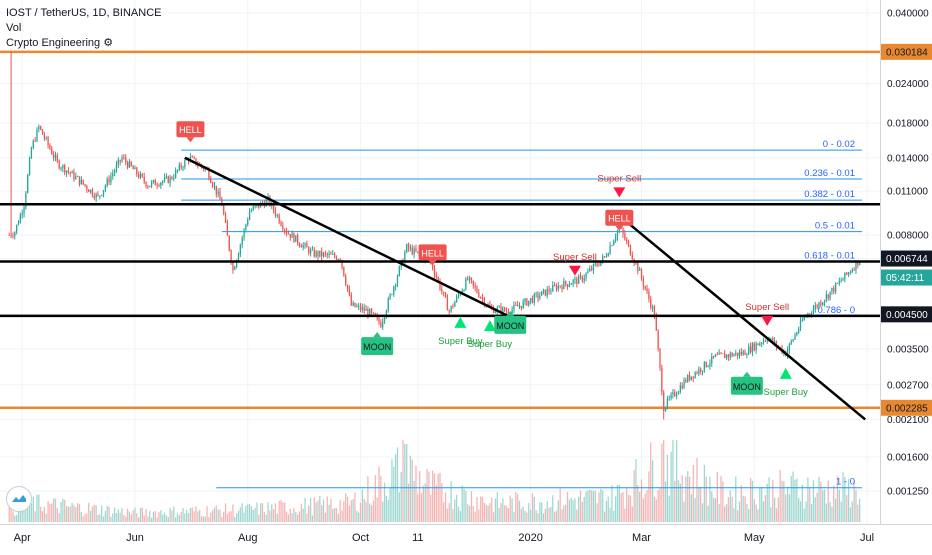 The image size is (932, 555). Describe the element at coordinates (908, 349) in the screenshot. I see `price-axis-tick-label: 0.003500` at that location.